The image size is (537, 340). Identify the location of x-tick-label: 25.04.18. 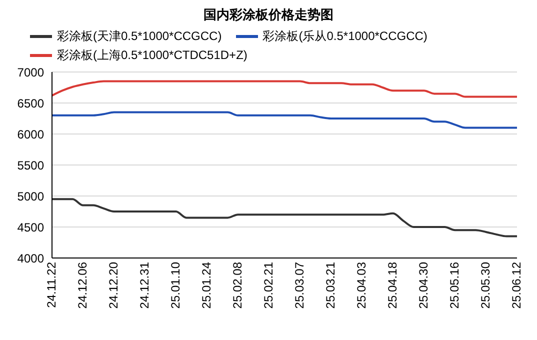
(393, 285).